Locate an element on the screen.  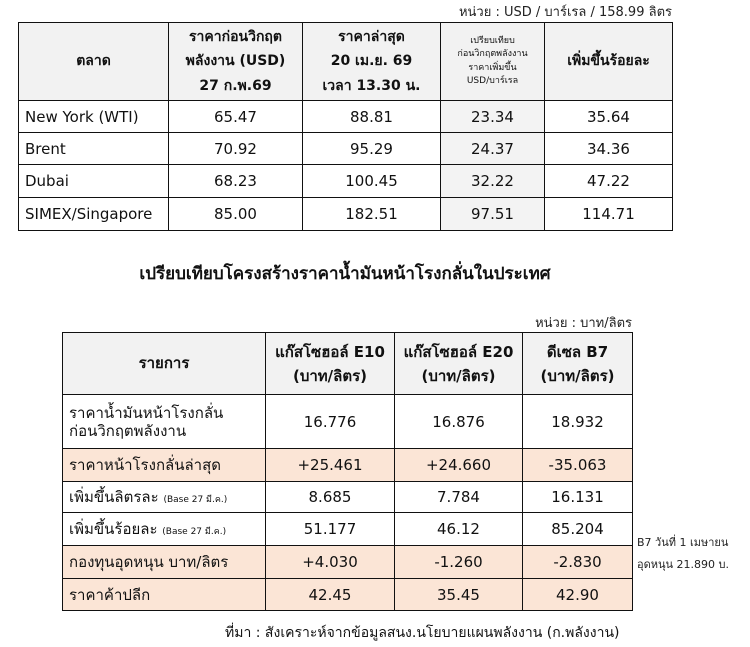
table-row: กองทุนอุดหนุน บาท/ลิตร +4.030 -1.260 -2.830 is located at coordinates (347, 562).